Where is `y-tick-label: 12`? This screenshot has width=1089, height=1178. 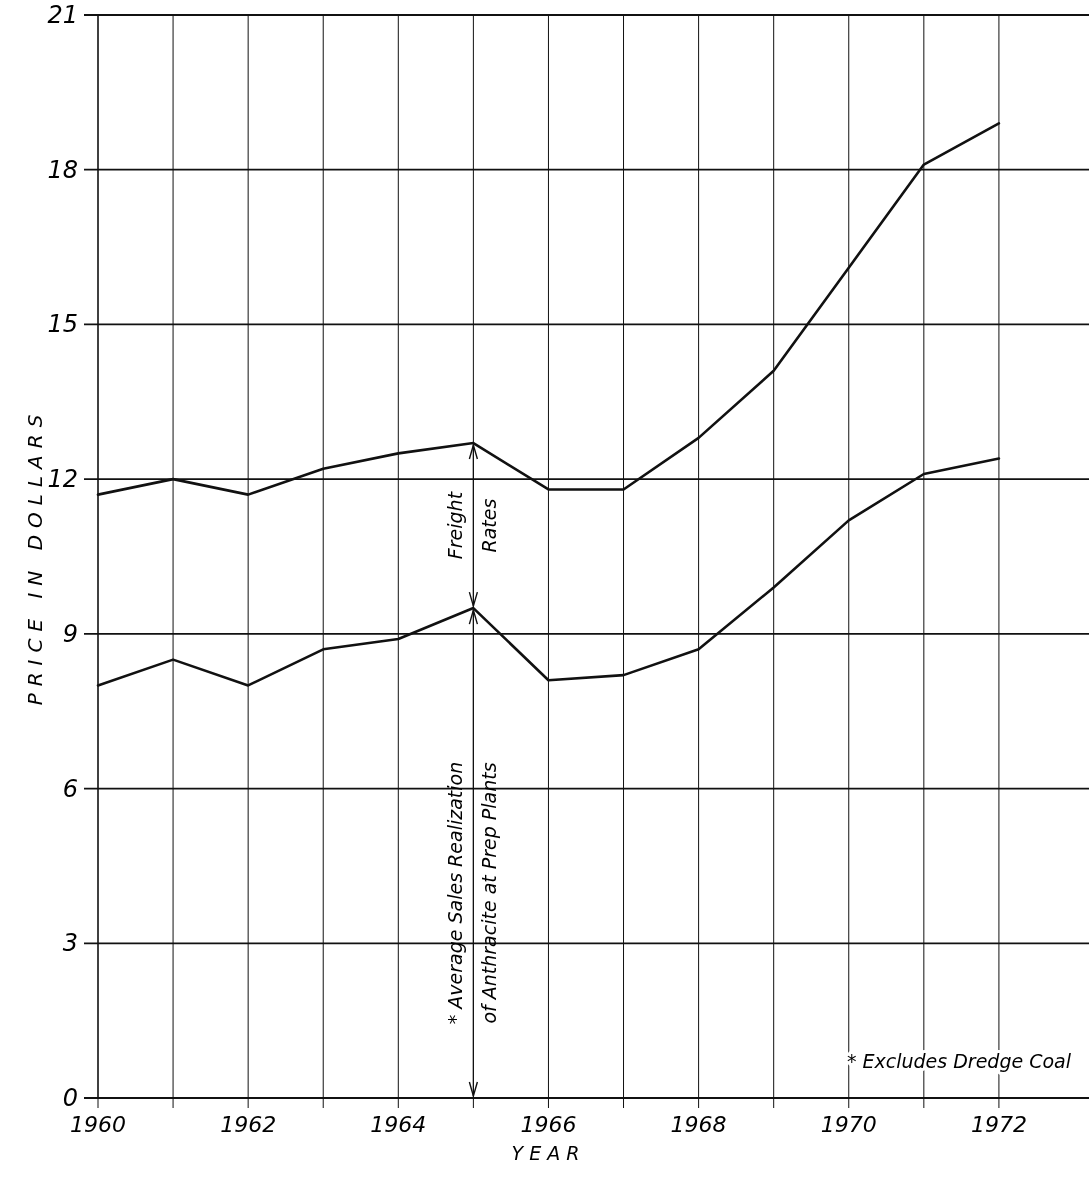
y-tick-label: 12 is located at coordinates (62, 479).